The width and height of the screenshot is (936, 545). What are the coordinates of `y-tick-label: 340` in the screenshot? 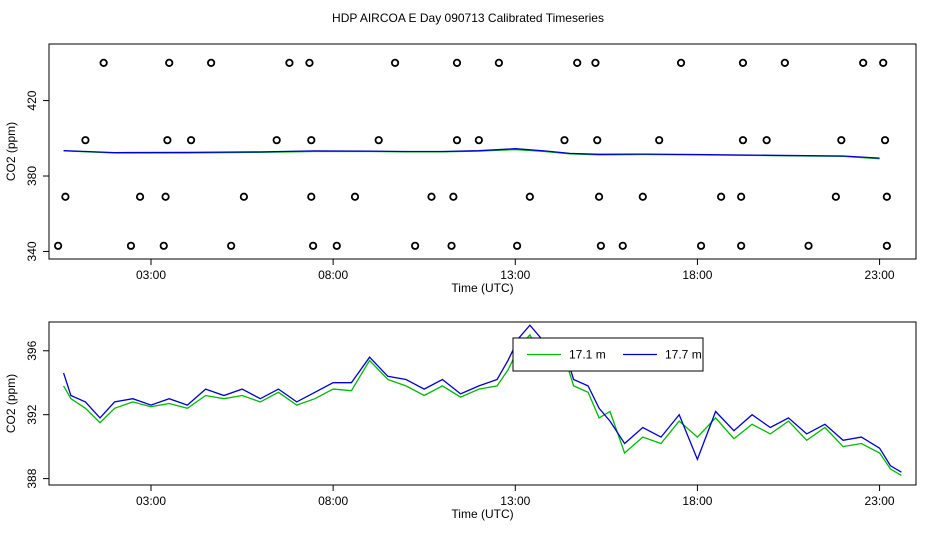 It's located at (32, 251).